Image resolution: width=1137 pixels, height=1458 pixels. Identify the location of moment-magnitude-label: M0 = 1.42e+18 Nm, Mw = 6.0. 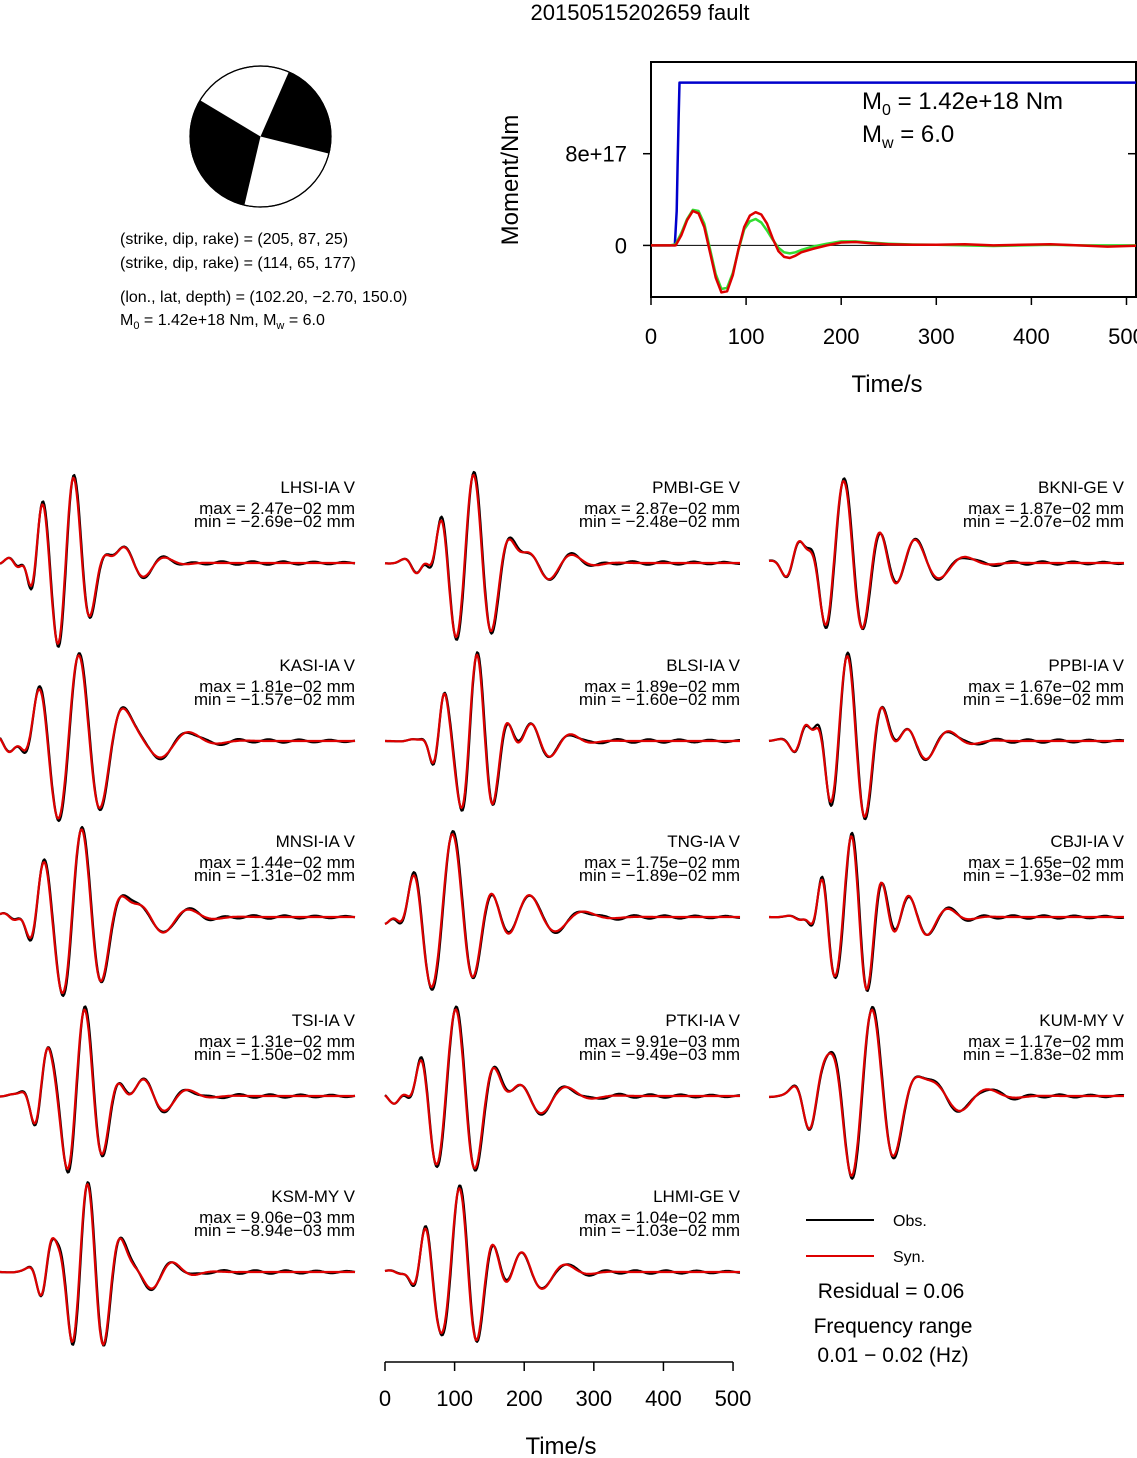
(222, 322).